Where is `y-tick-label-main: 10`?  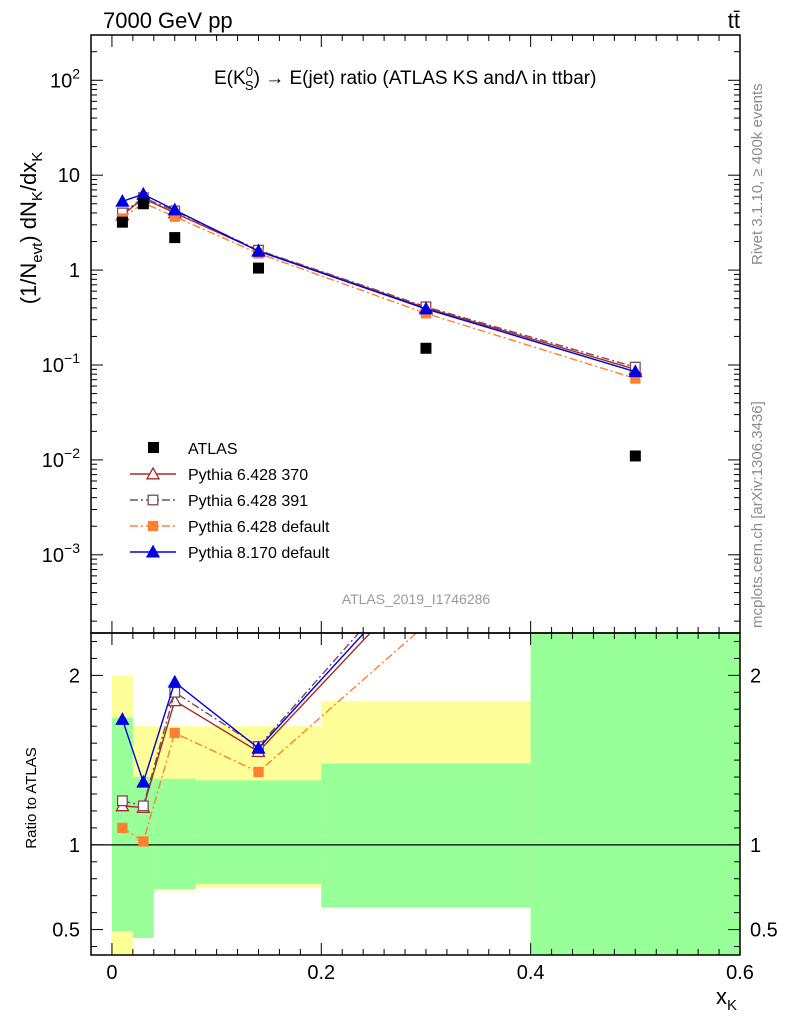
y-tick-label-main: 10 is located at coordinates (69, 176).